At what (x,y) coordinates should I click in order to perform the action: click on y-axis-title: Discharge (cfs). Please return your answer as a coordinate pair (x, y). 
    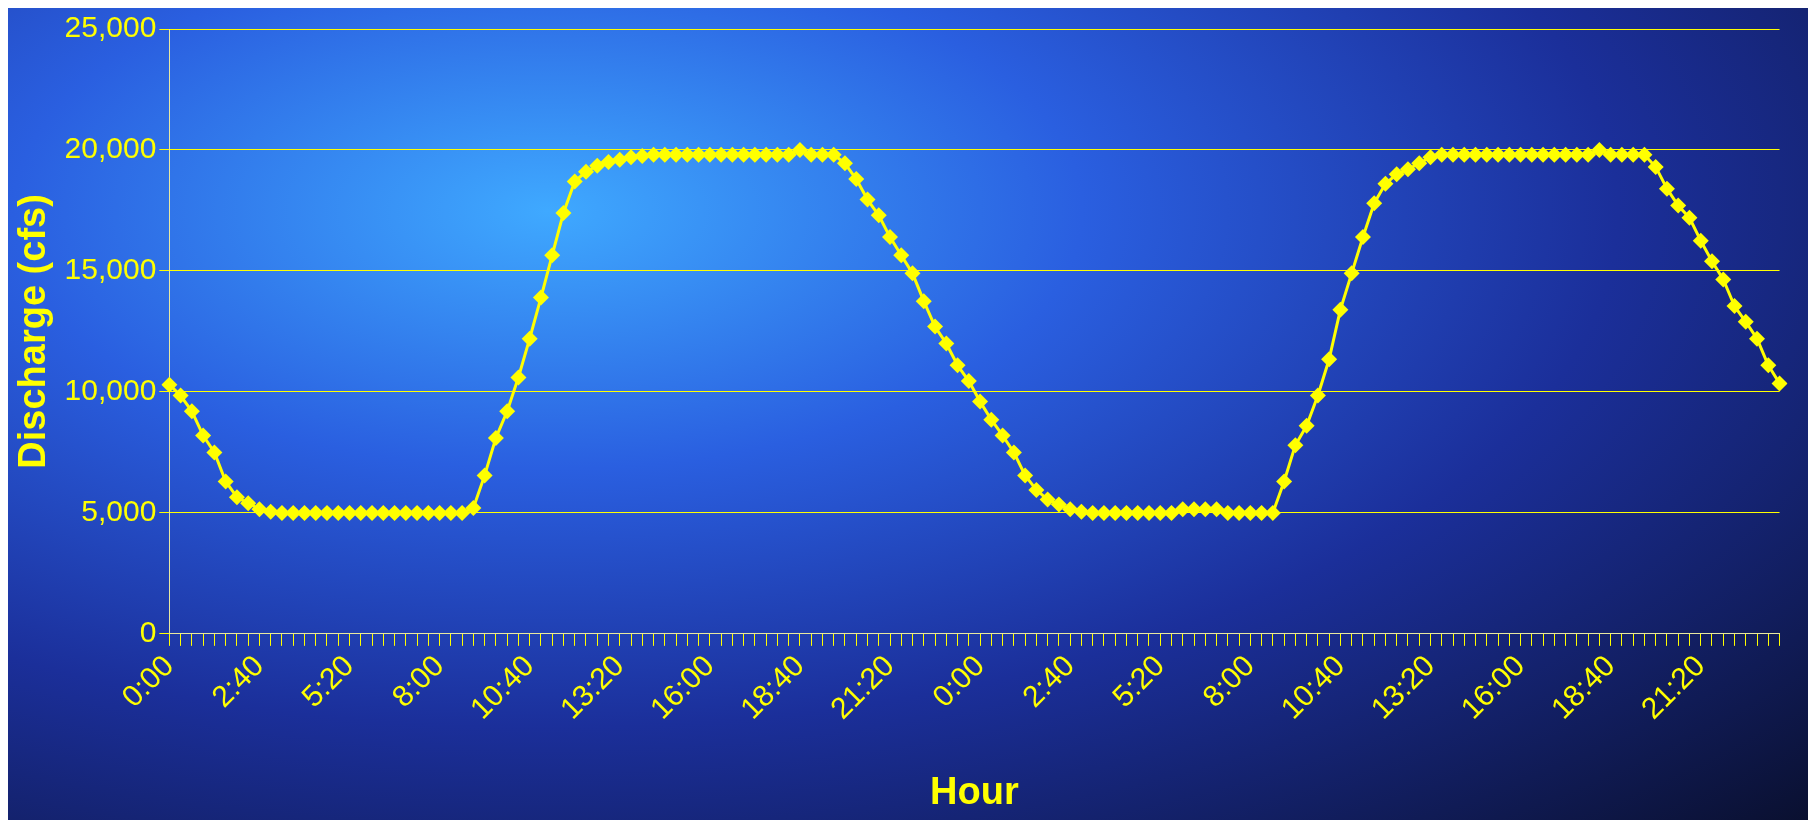
    Looking at the image, I should click on (32, 331).